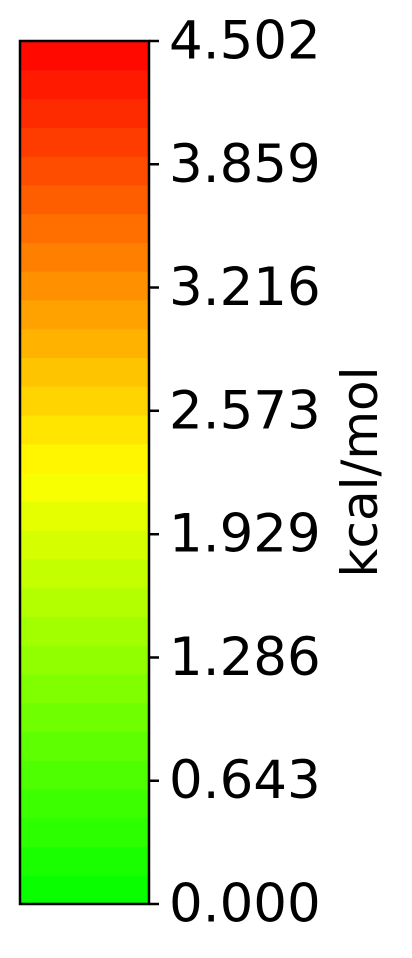 The width and height of the screenshot is (412, 958). I want to click on tick-label: 4.502, so click(245, 41).